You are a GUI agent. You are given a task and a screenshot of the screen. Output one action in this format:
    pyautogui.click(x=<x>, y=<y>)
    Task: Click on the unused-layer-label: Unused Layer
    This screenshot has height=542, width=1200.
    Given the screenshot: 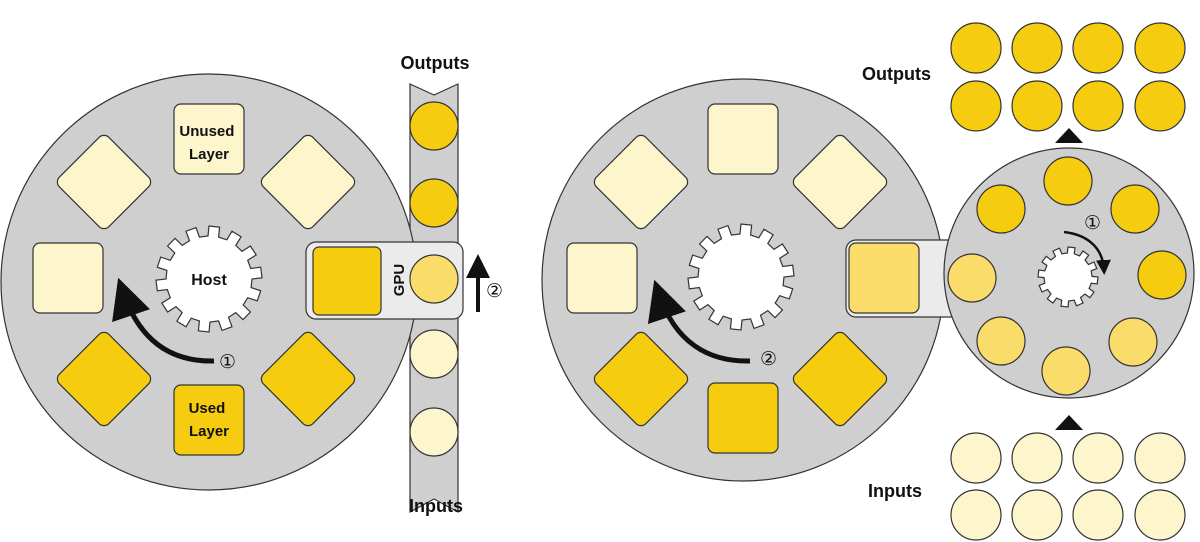 What is the action you would take?
    pyautogui.click(x=208, y=143)
    